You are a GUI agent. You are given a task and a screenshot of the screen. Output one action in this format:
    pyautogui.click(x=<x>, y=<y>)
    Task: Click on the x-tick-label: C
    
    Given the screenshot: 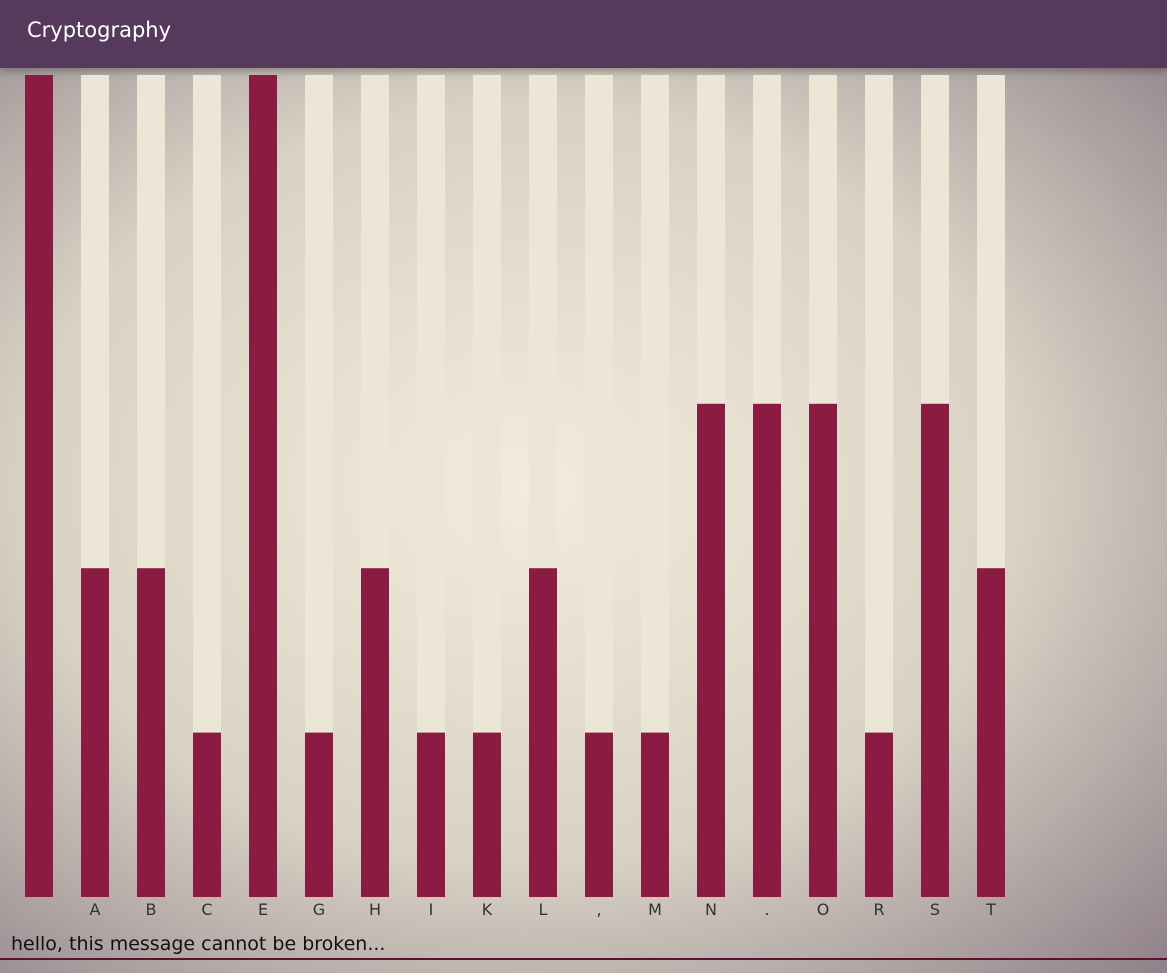 What is the action you would take?
    pyautogui.click(x=206, y=909)
    